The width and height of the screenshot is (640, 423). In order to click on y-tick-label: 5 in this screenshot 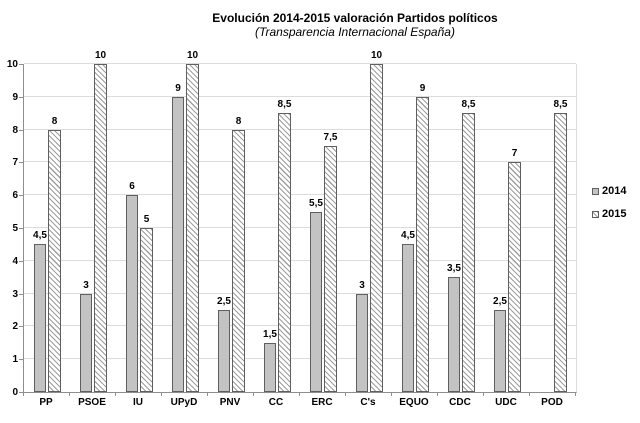, I will do `click(15, 228)`.